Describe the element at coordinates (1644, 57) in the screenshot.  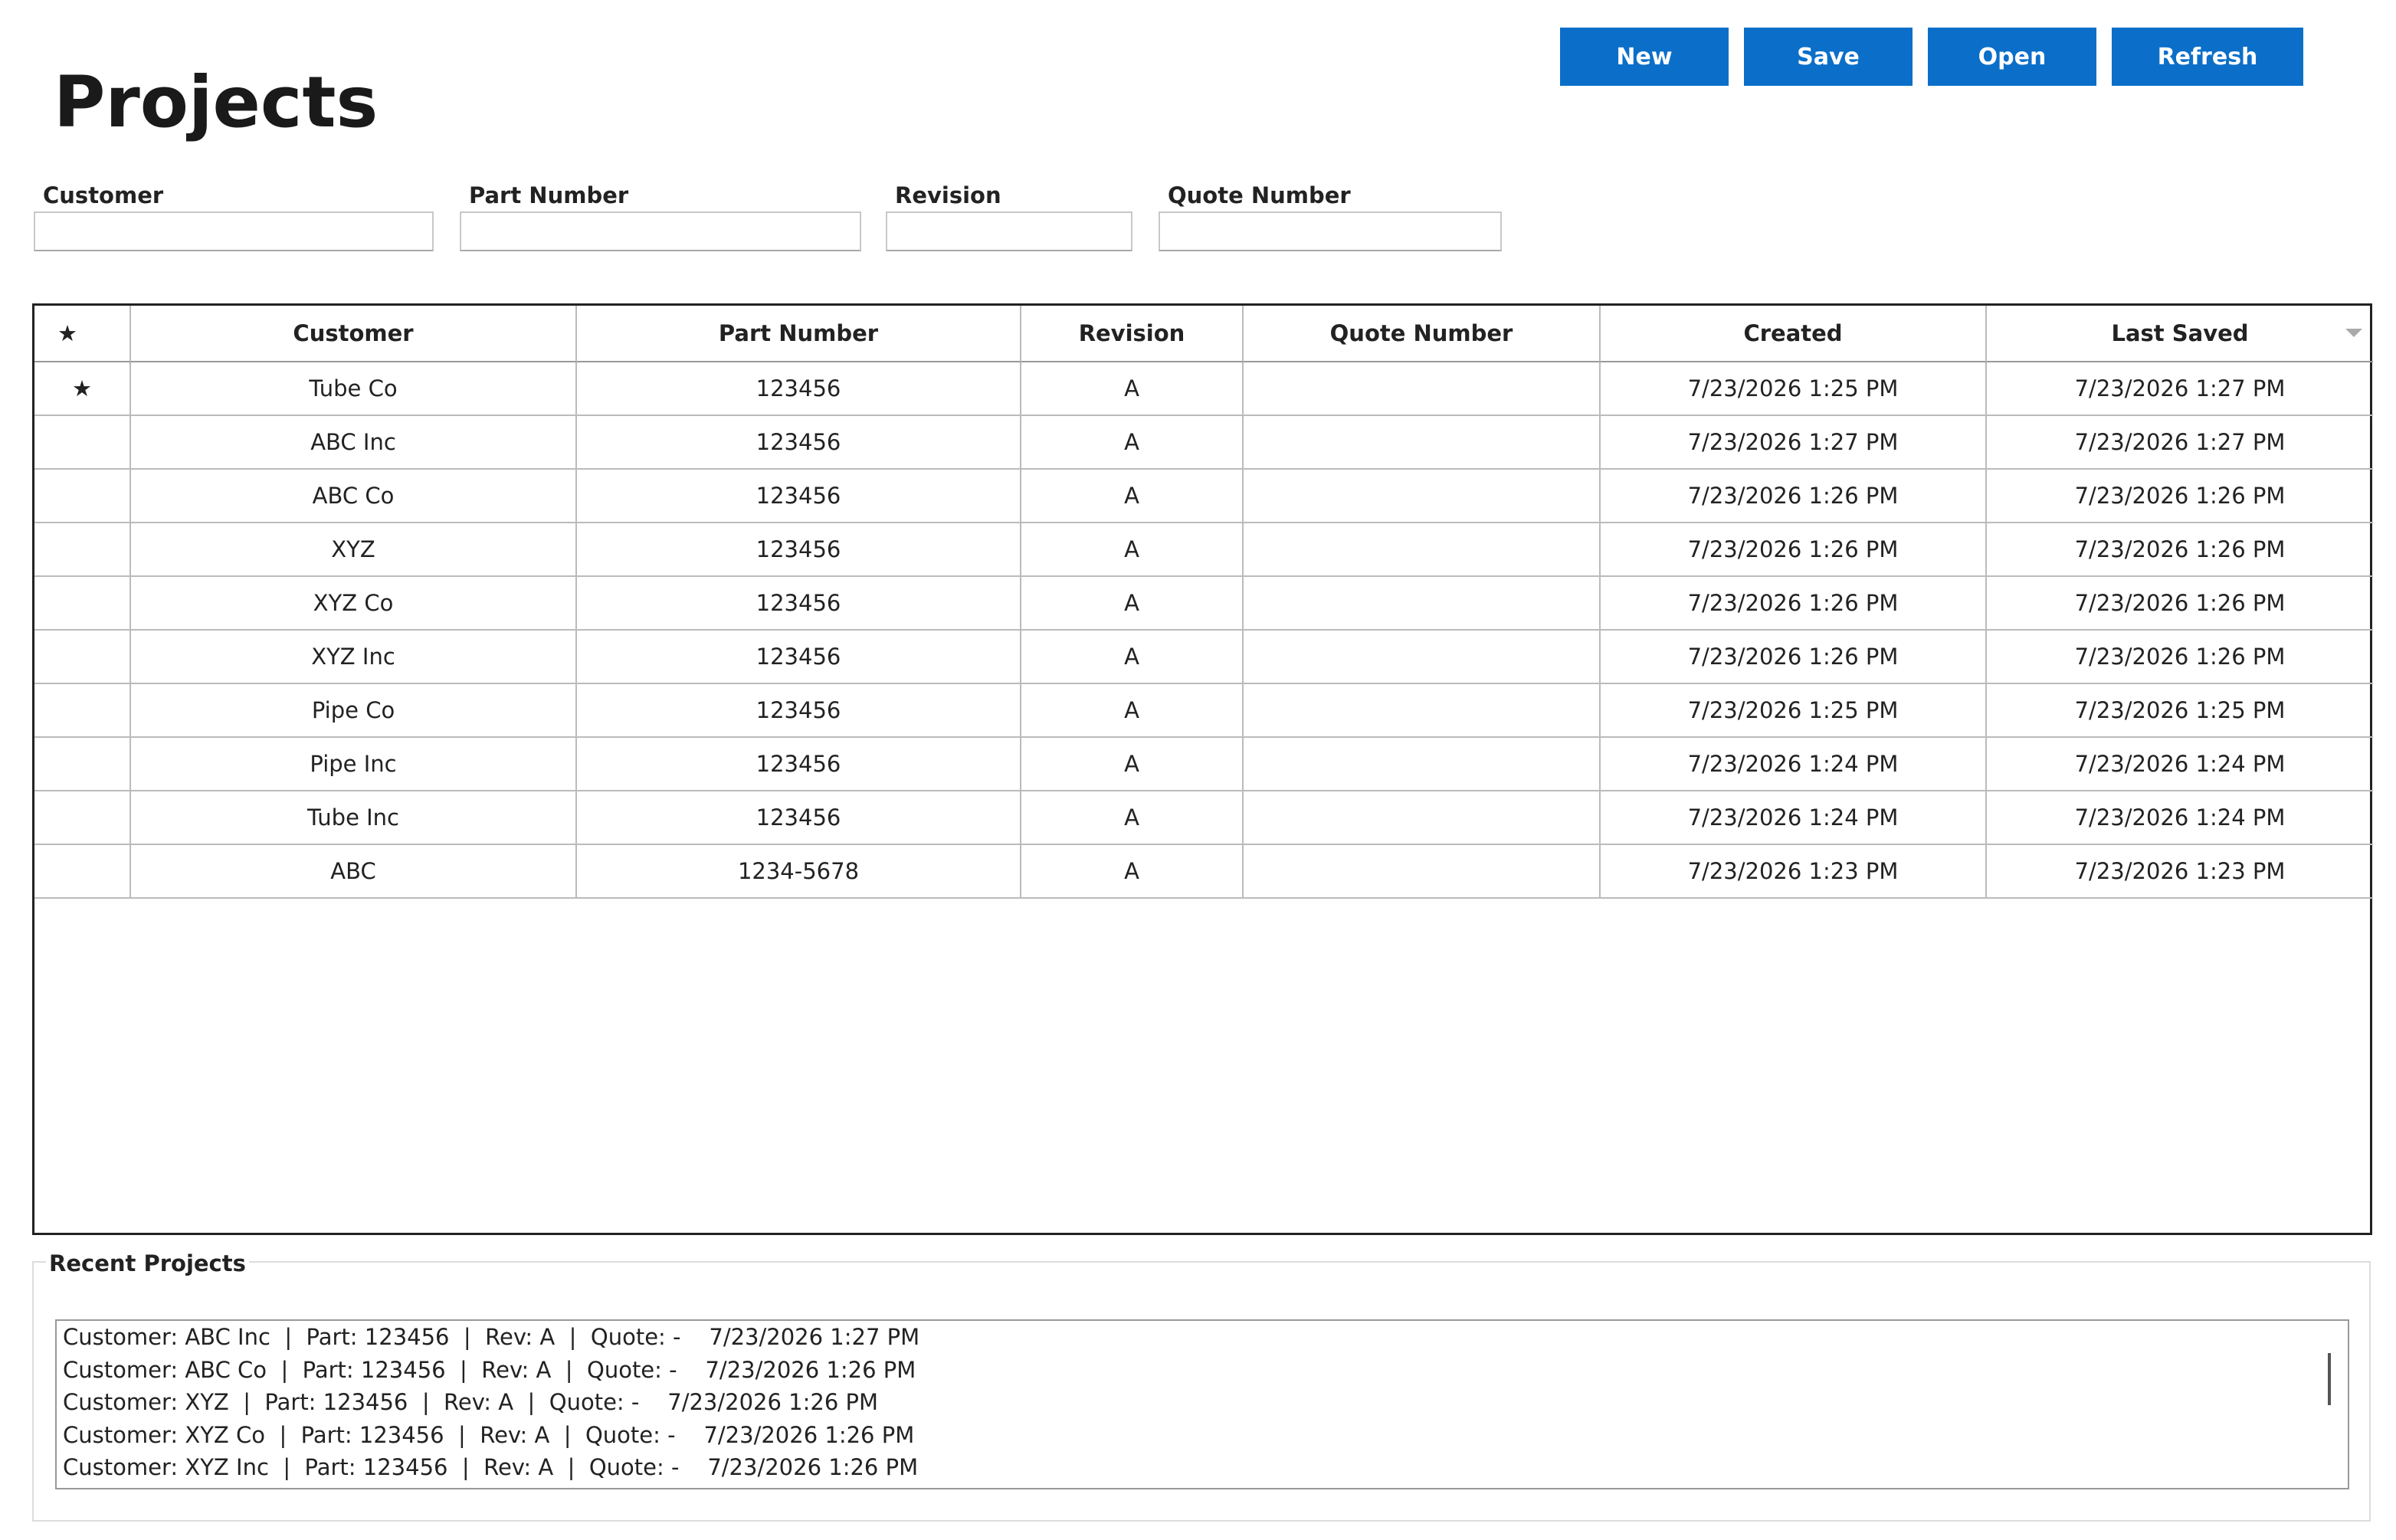
I see `button: New` at that location.